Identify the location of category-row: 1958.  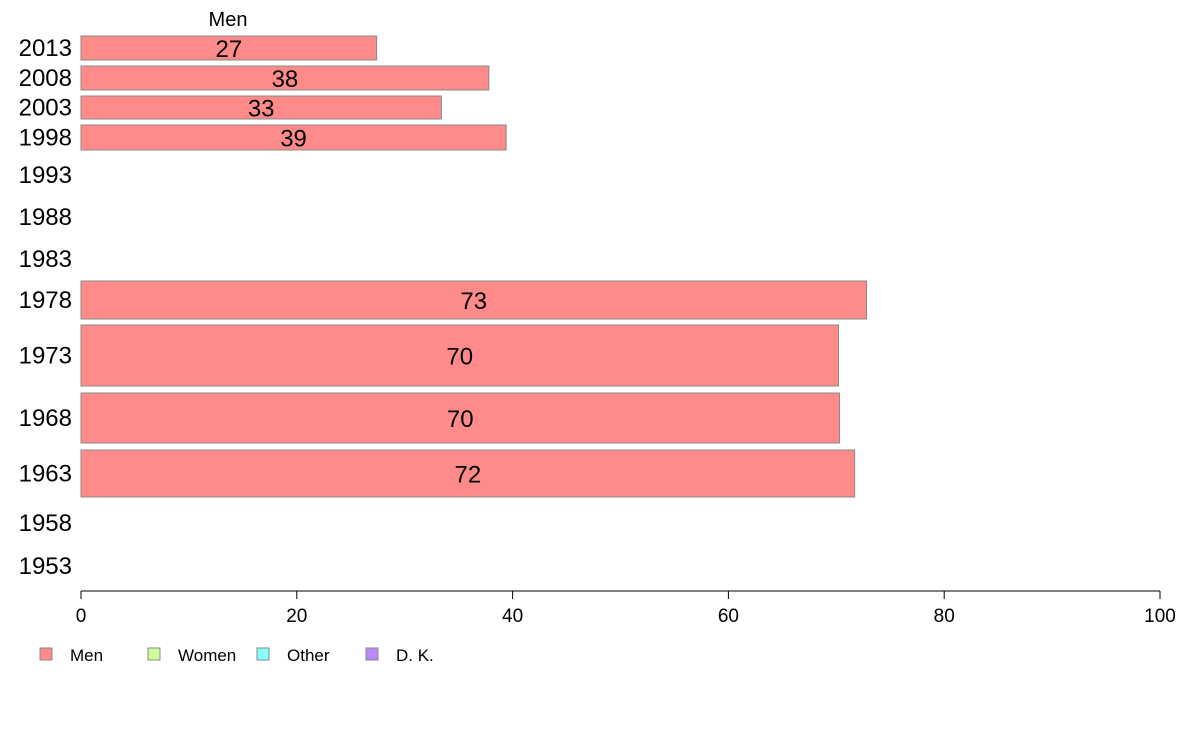
(45, 523).